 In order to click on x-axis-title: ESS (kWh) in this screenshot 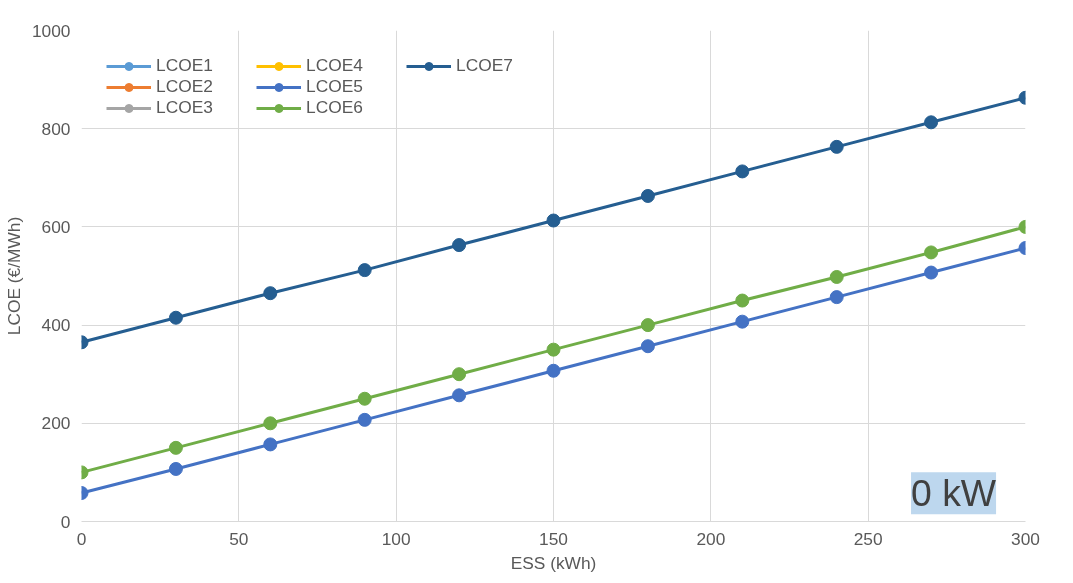, I will do `click(553, 562)`.